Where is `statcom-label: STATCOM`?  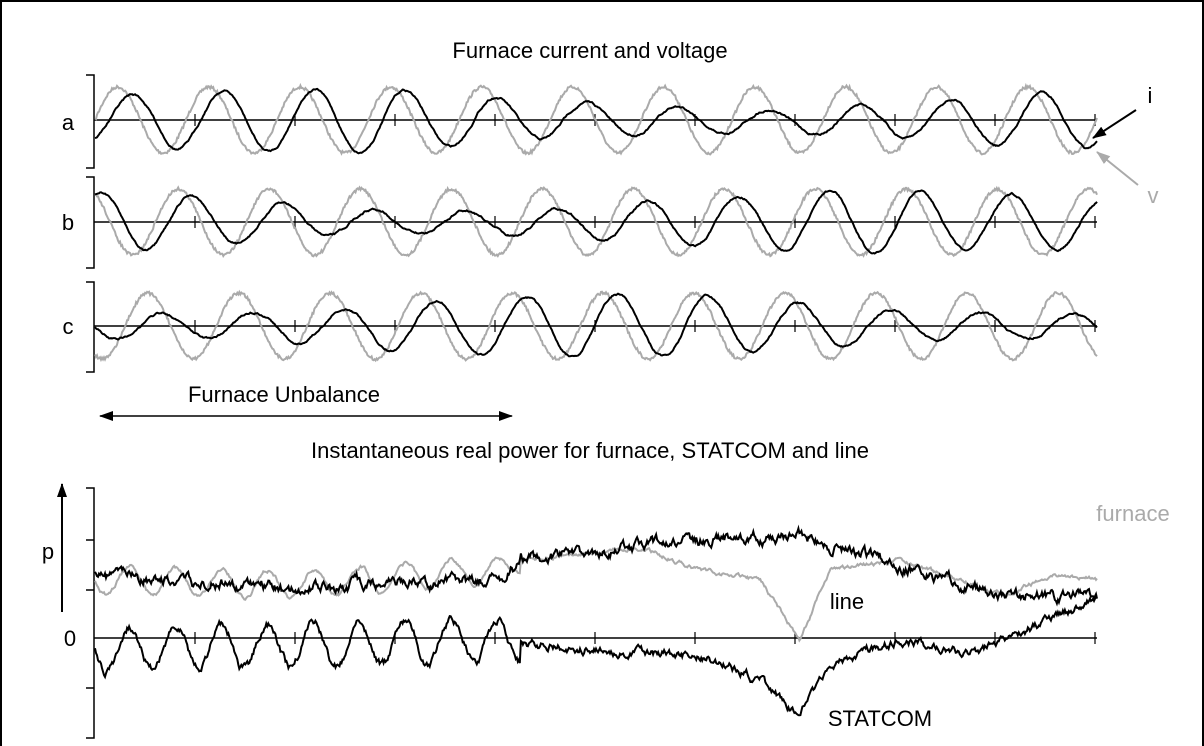 statcom-label: STATCOM is located at coordinates (880, 718).